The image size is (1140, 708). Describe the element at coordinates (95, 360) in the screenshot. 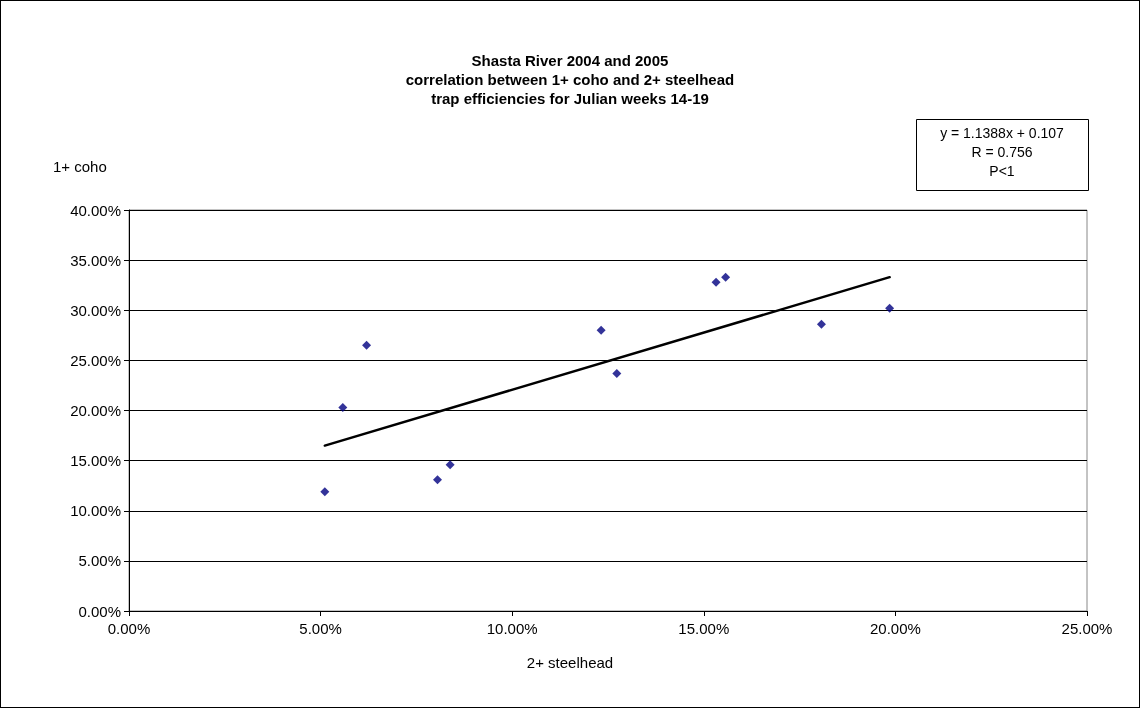

I see `y-tick-label: 25.00%` at that location.